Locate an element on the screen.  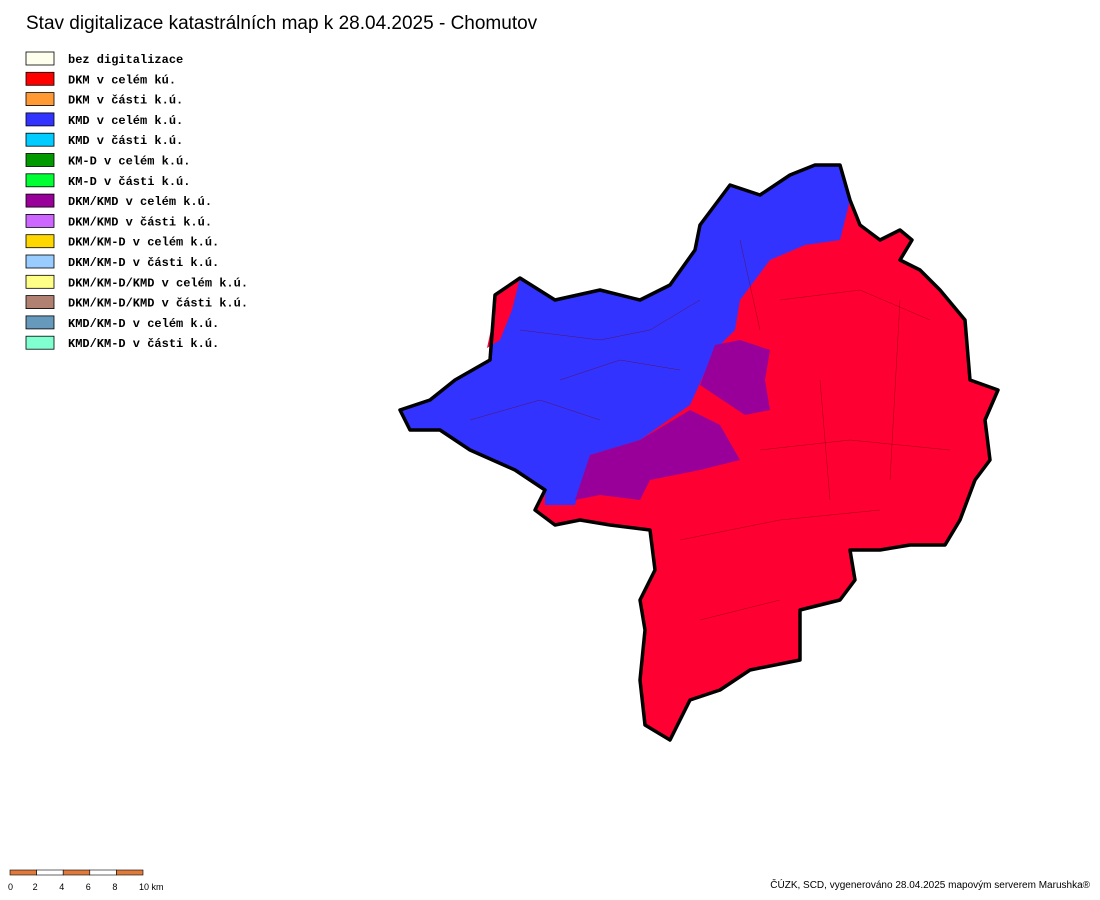
dkm-strip is located at coordinates (503, 313).